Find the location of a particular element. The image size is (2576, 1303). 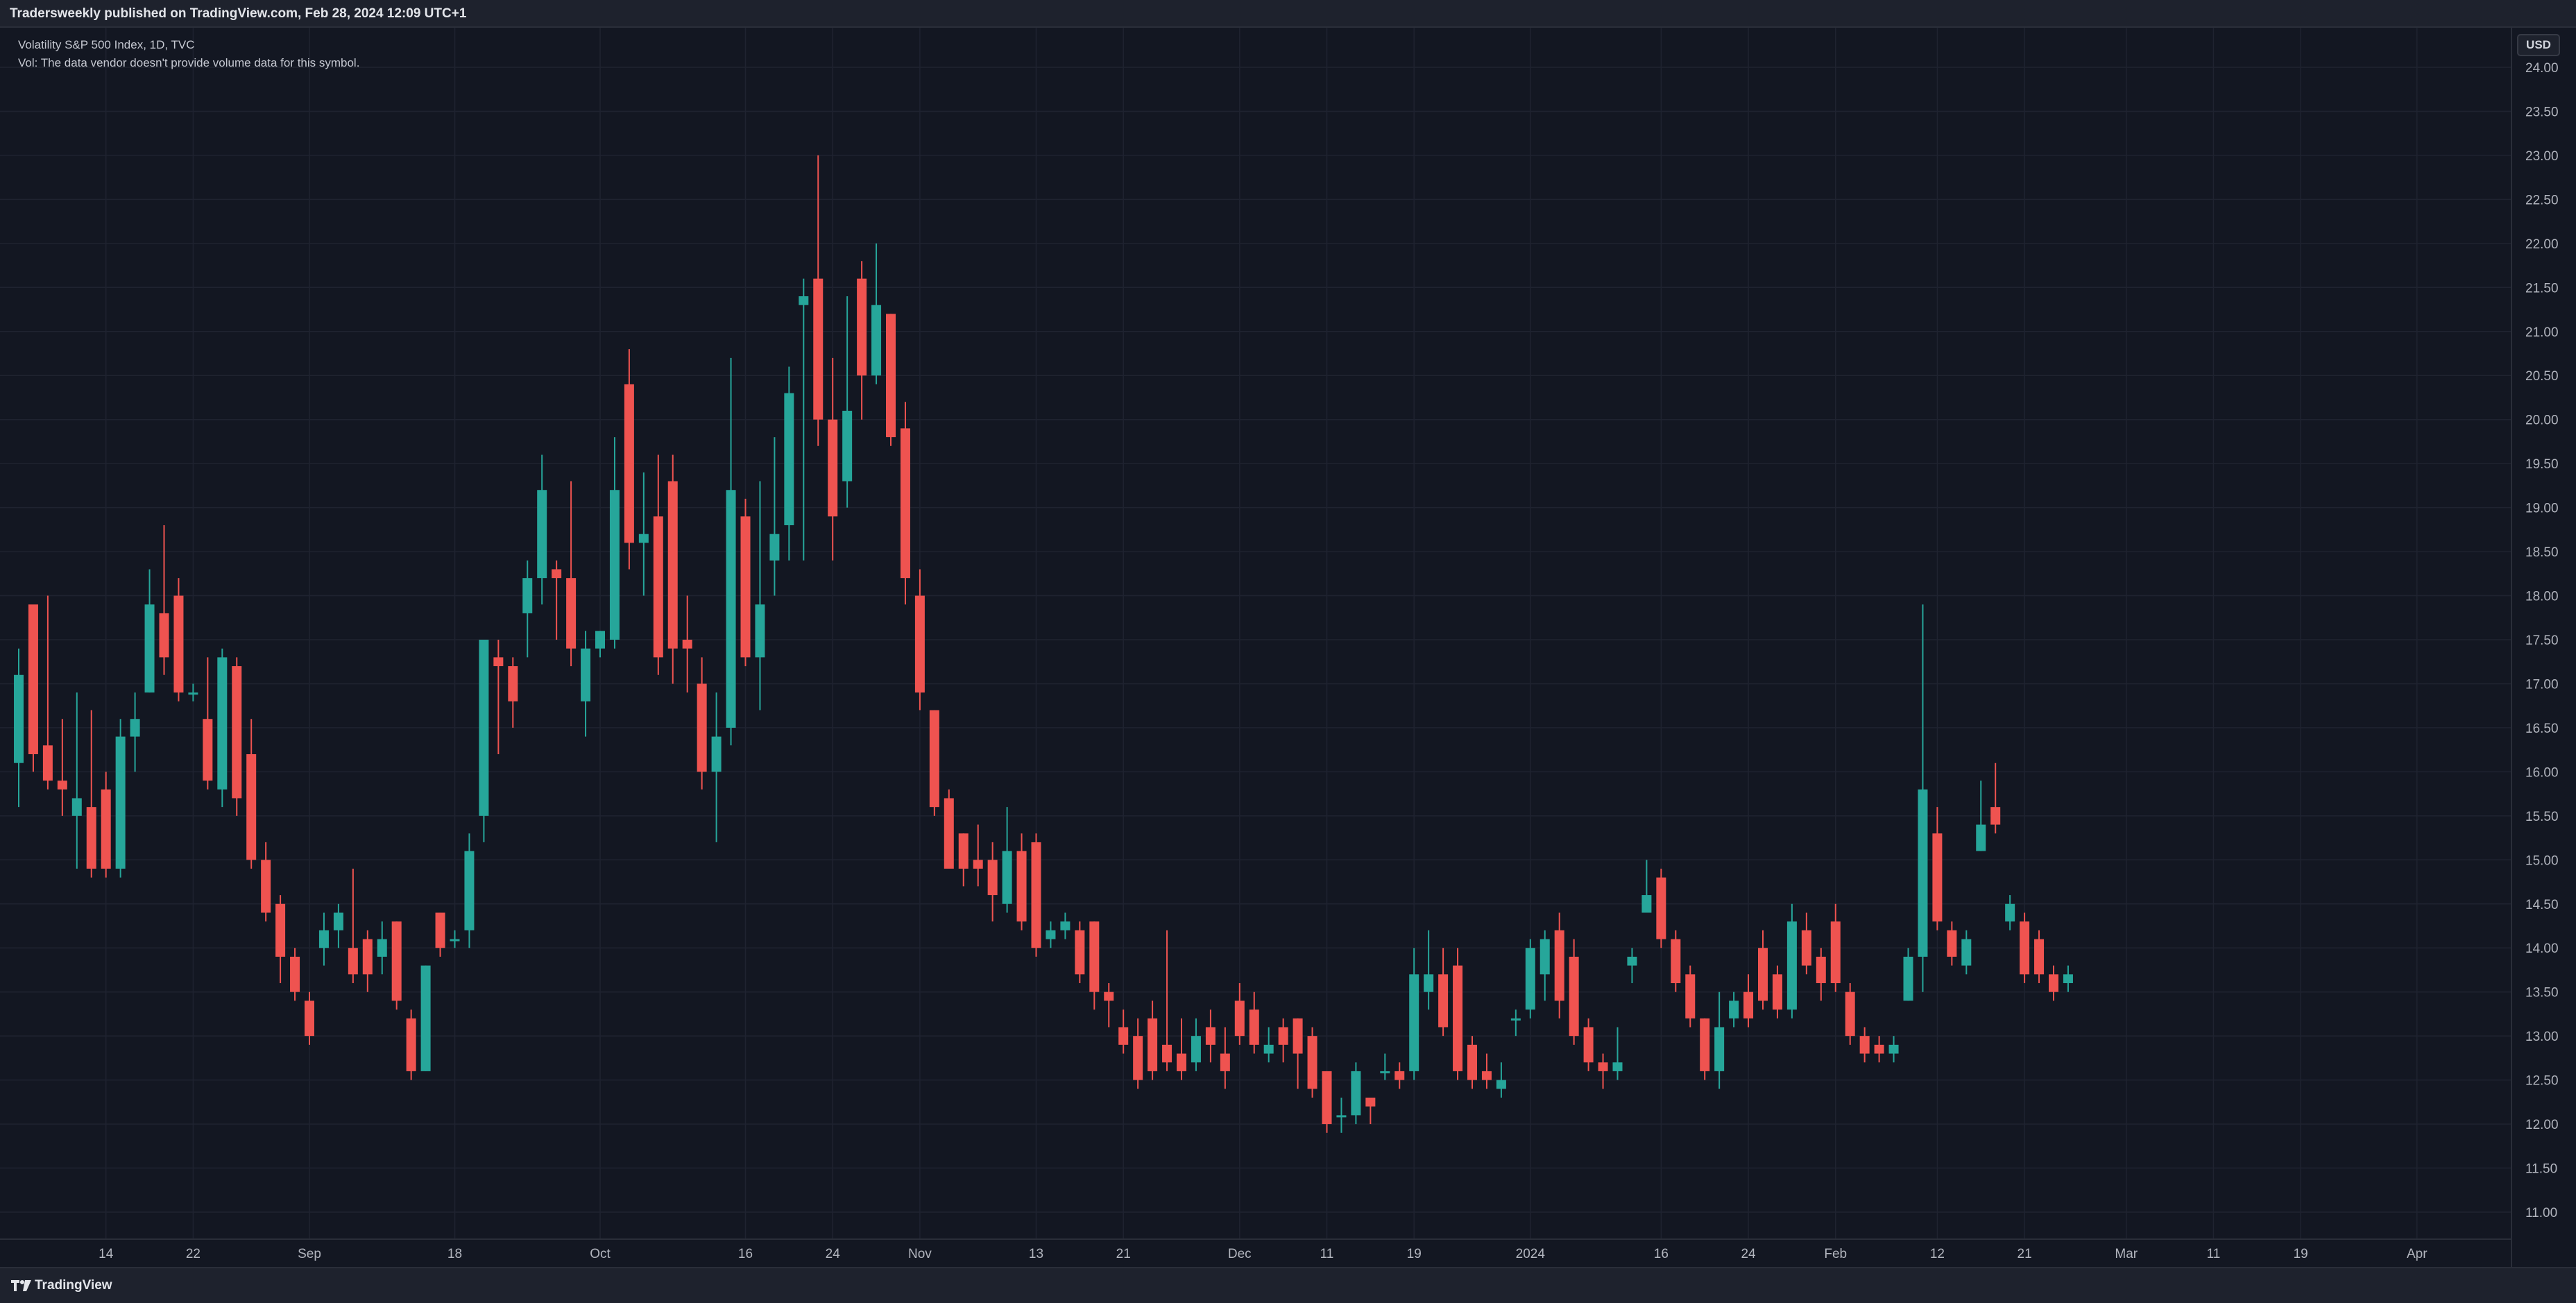

price-tick-label: 12.50 is located at coordinates (2542, 1082).